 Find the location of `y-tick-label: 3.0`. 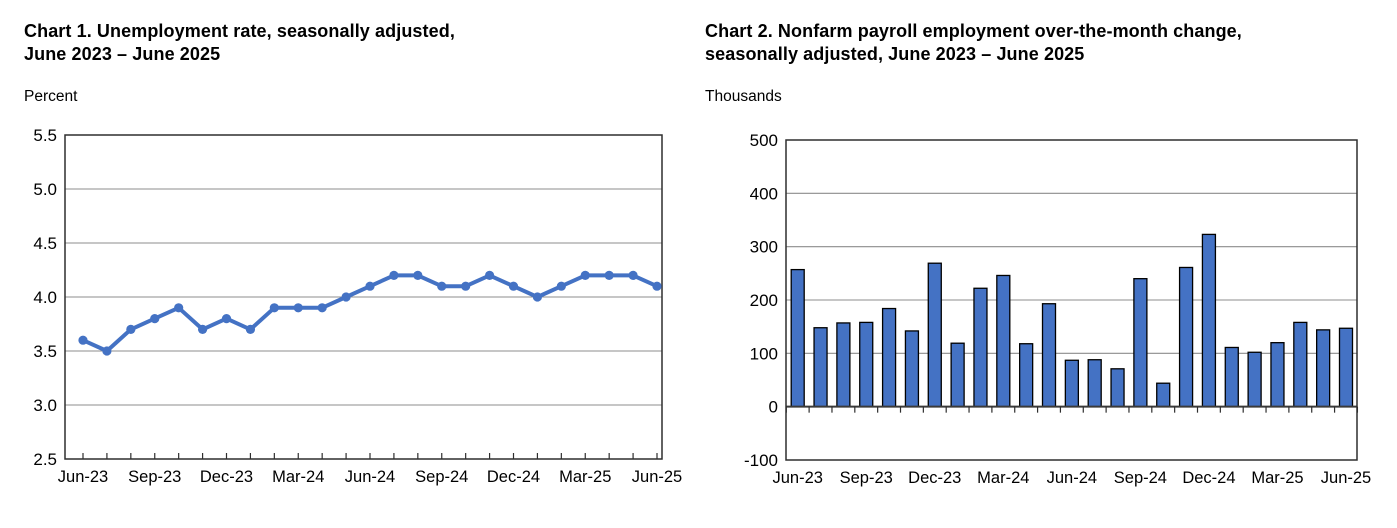

y-tick-label: 3.0 is located at coordinates (45, 405).